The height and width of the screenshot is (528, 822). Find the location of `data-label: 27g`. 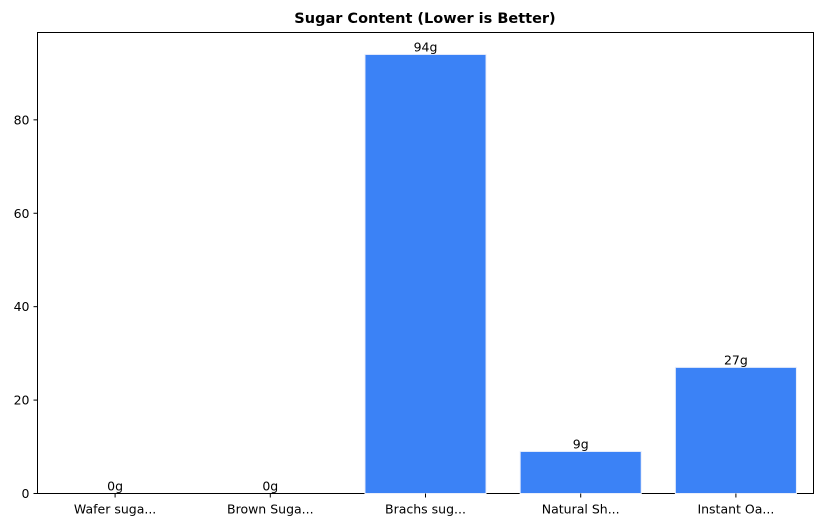

data-label: 27g is located at coordinates (736, 359).